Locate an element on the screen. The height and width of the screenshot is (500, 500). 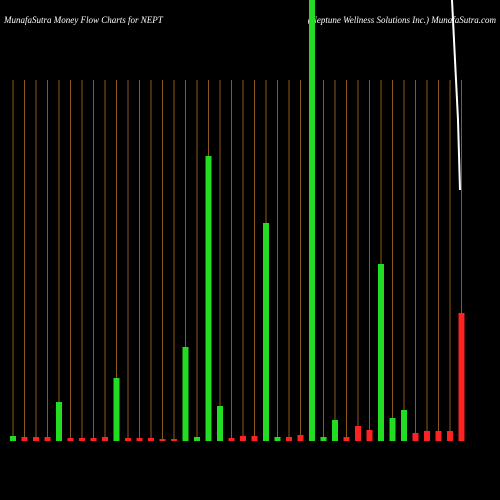
chart-title: MunafaSutra Money Flow Charts for NEPT is located at coordinates (83, 20).